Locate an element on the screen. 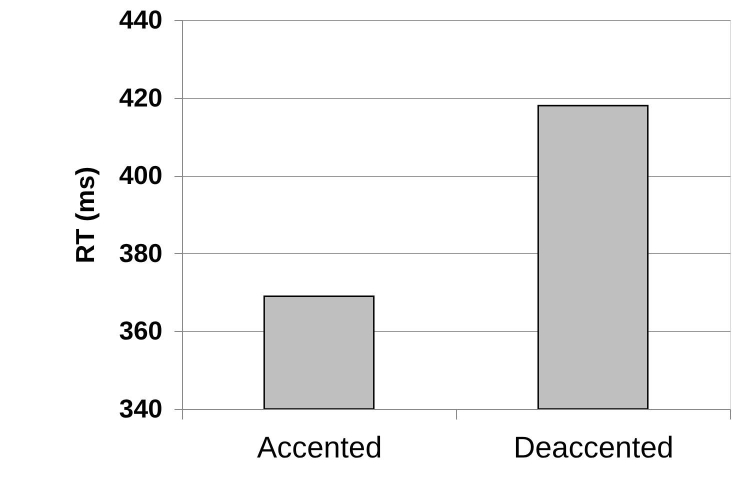  x-tick-label: Accented is located at coordinates (319, 448).